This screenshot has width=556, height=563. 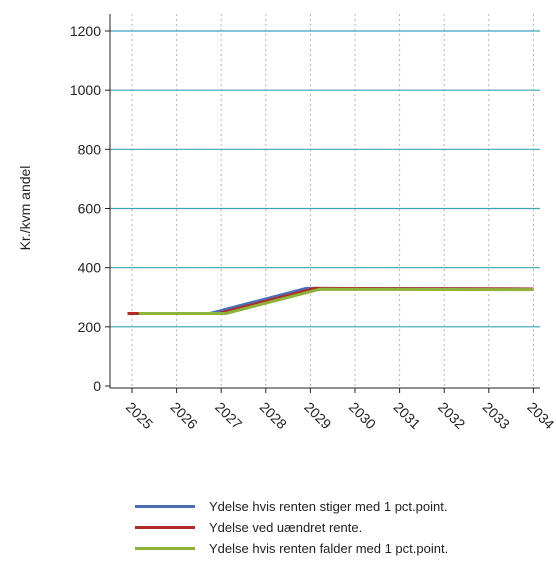 What do you see at coordinates (90, 149) in the screenshot?
I see `y-tick-label: 800` at bounding box center [90, 149].